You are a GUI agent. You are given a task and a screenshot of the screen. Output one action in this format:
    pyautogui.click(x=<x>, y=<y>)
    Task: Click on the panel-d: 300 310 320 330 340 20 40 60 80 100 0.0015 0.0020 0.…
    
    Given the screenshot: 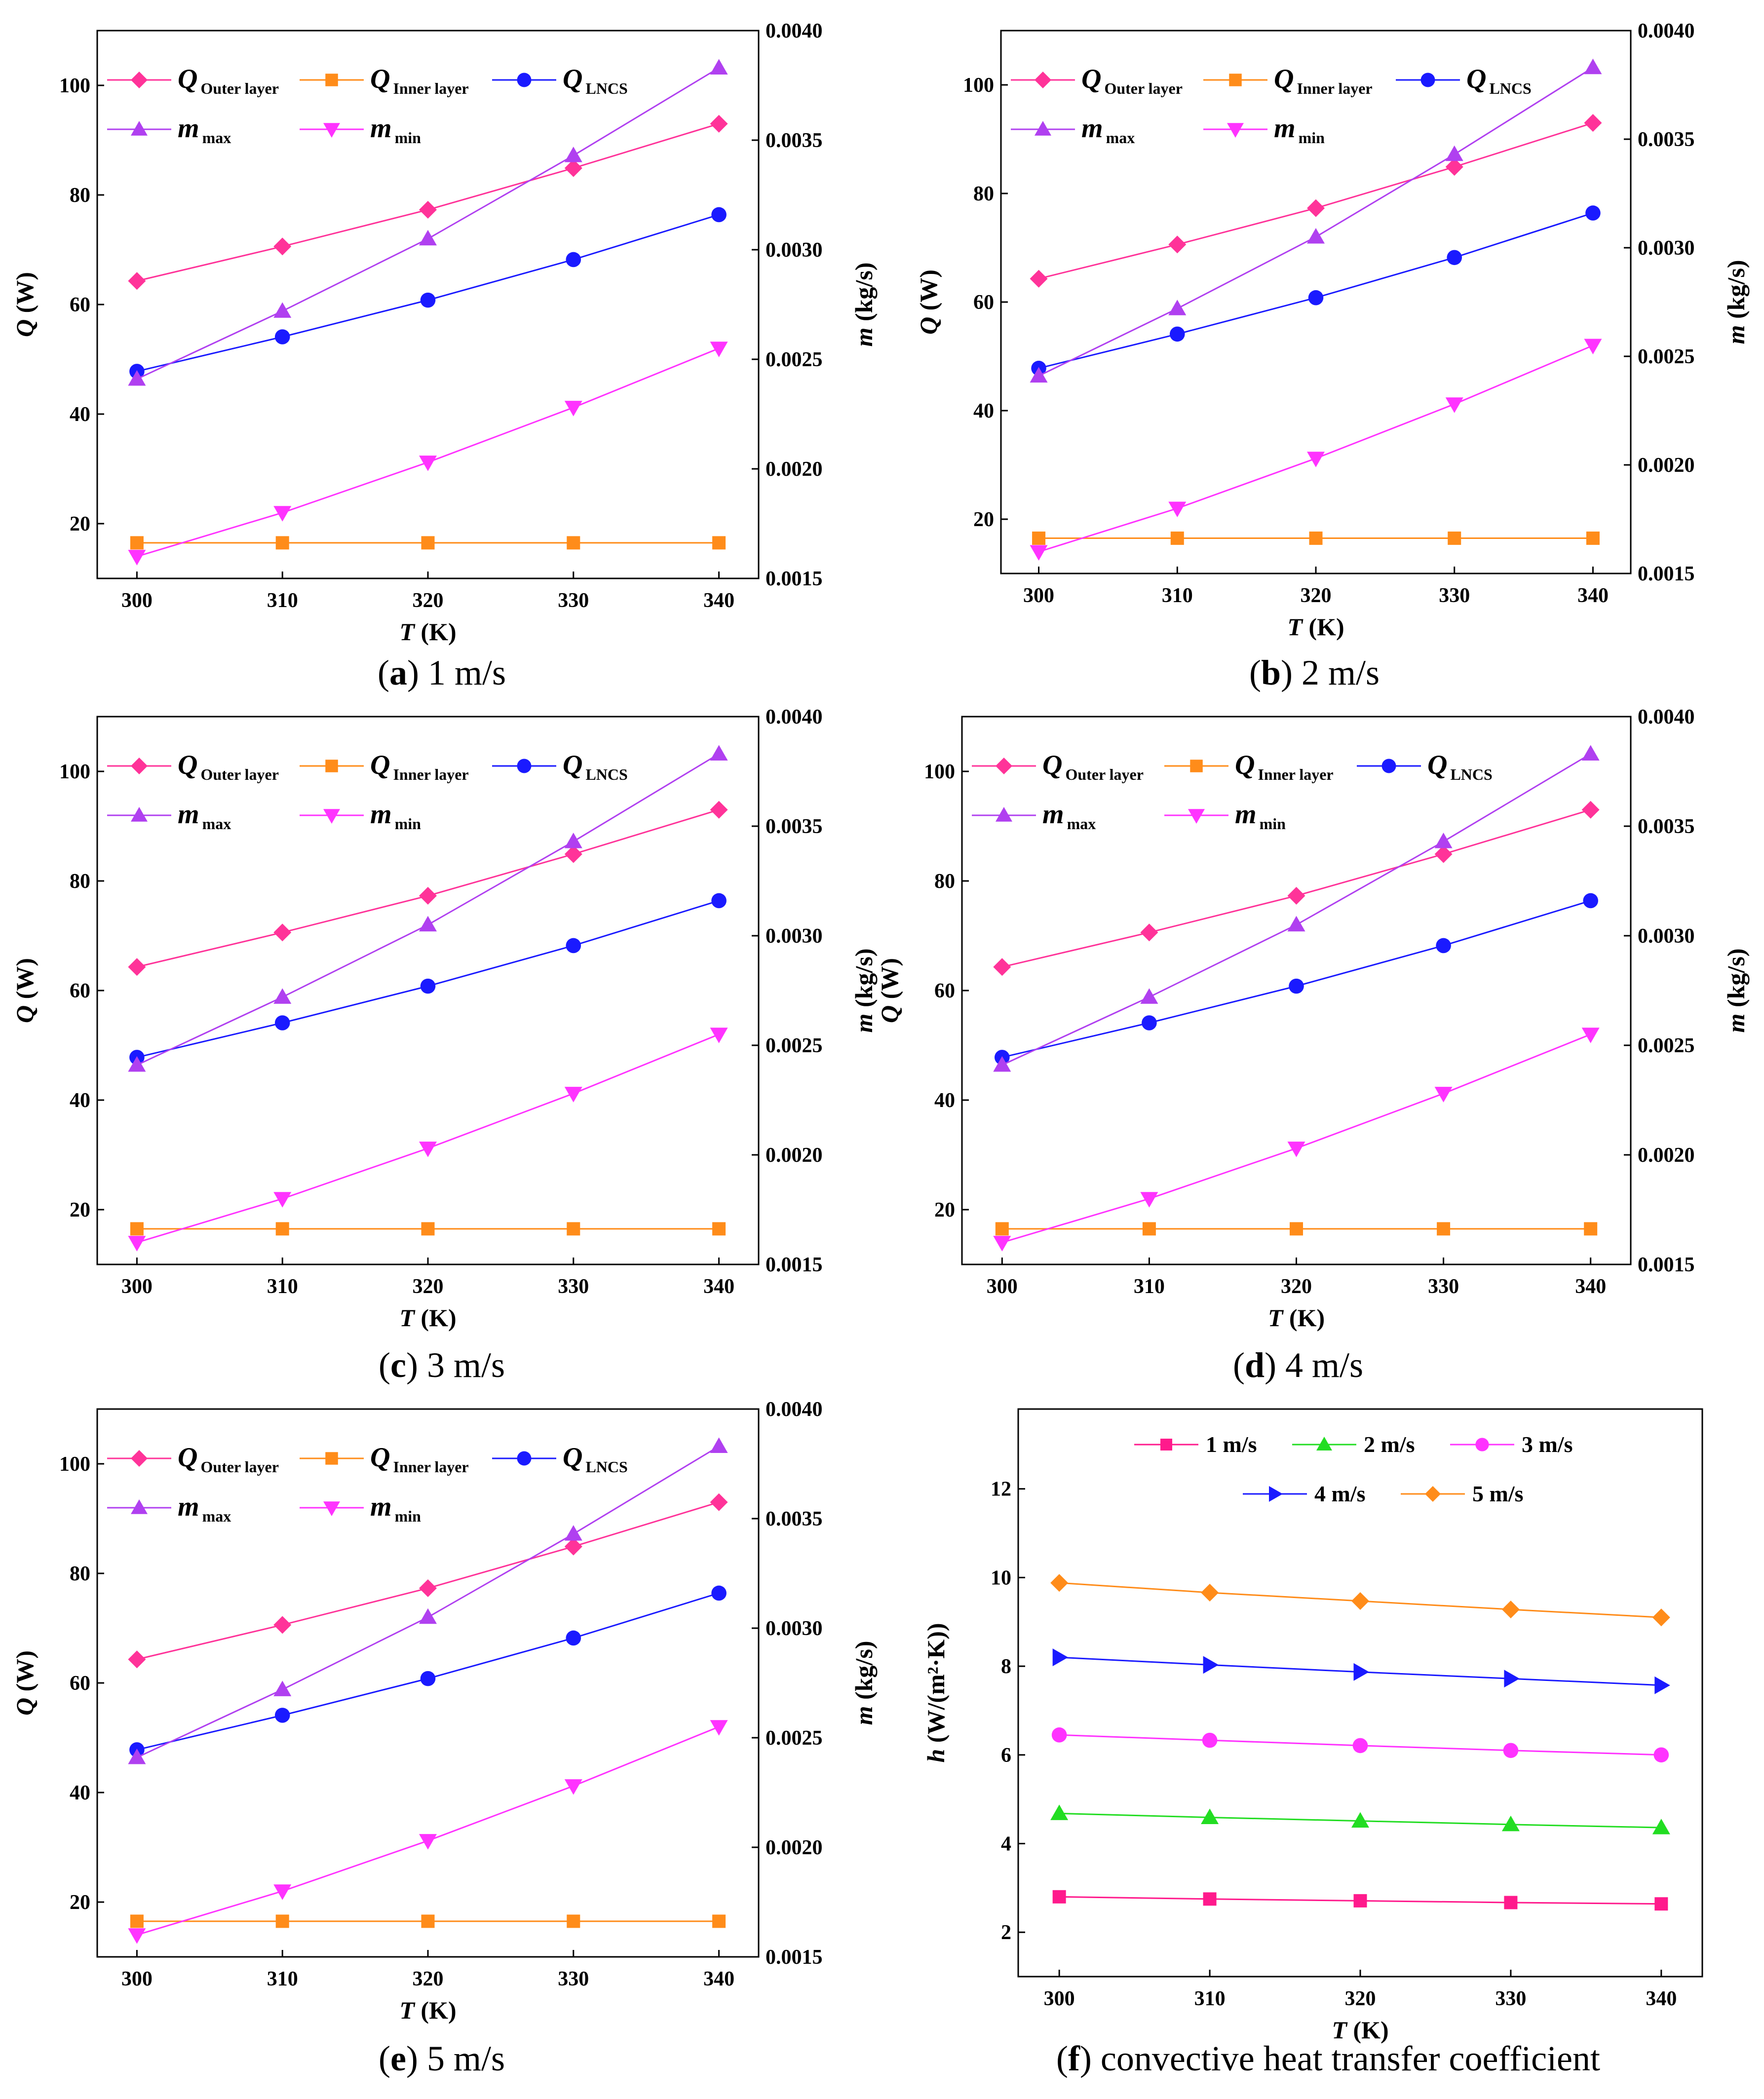 What is the action you would take?
    pyautogui.click(x=1313, y=1019)
    